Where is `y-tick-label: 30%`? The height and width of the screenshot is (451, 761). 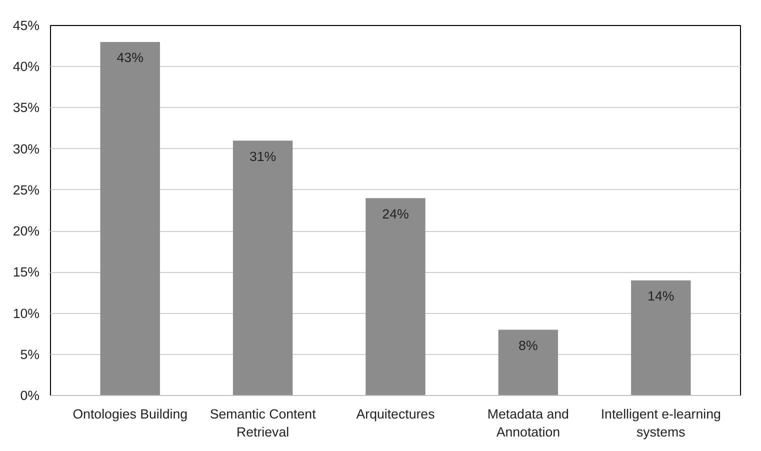
y-tick-label: 30% is located at coordinates (26, 148).